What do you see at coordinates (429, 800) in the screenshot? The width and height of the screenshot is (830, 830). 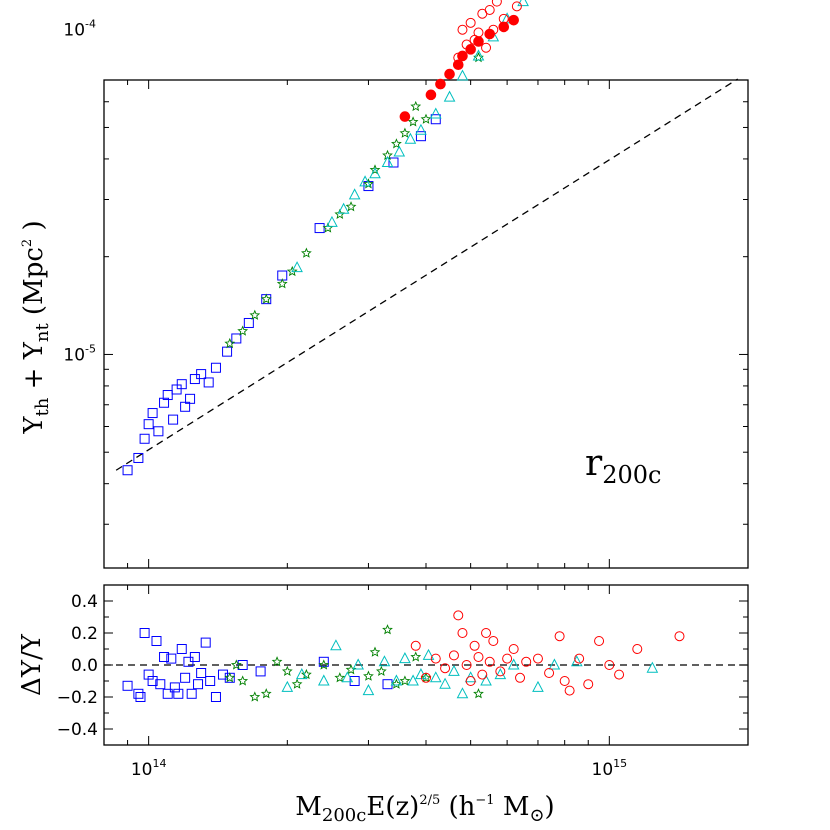 I see `xlabel-part-exp: 2/5` at bounding box center [429, 800].